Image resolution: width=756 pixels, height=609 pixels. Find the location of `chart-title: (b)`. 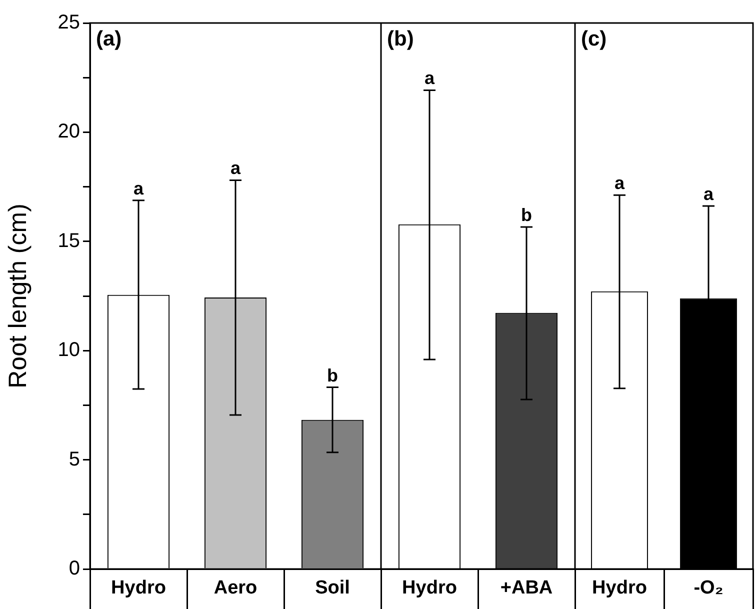

chart-title: (b) is located at coordinates (400, 38).